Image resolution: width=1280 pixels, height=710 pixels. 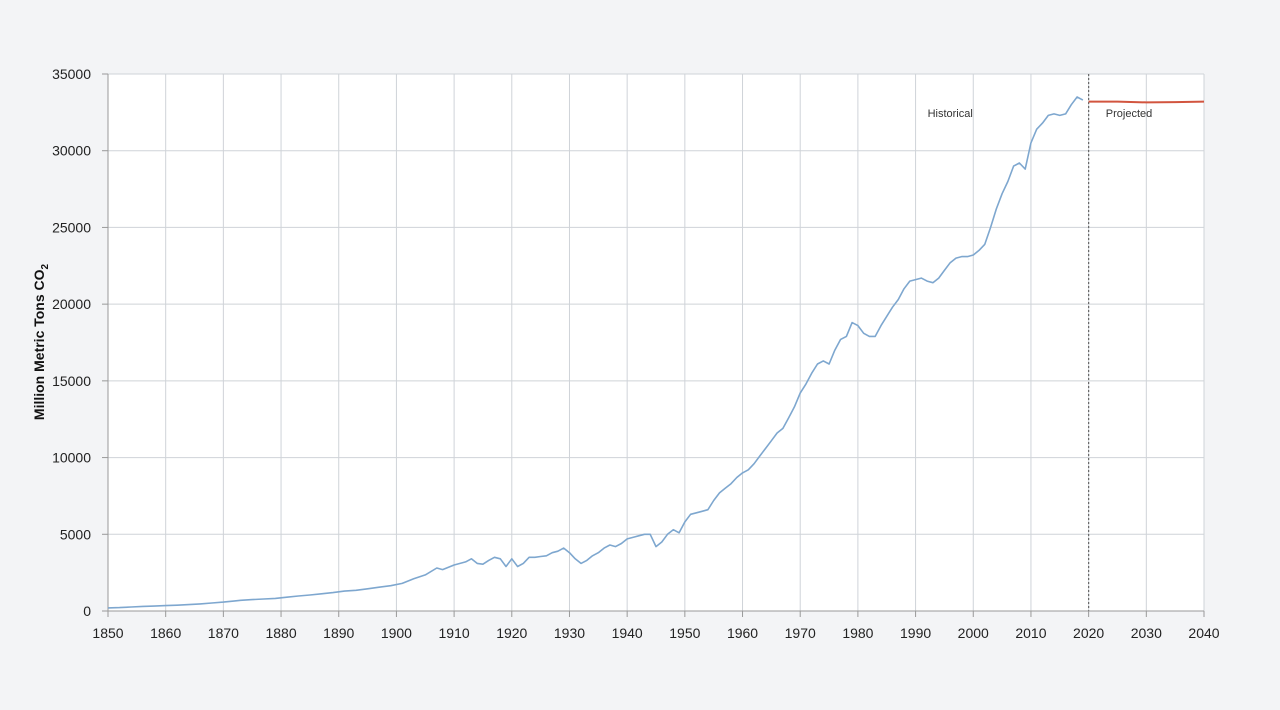 I want to click on x-tick-label: 1970, so click(x=800, y=633).